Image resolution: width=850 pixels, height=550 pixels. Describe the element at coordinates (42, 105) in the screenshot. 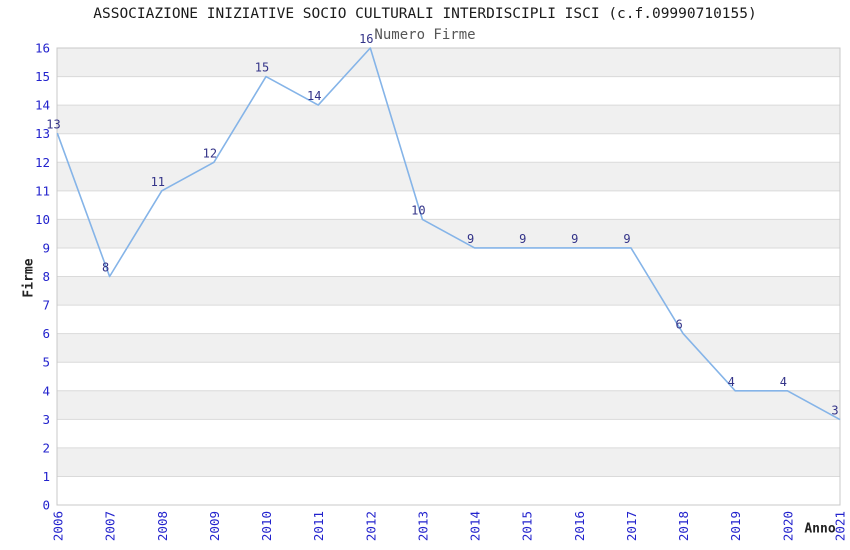

I see `y-tick-label: 14` at that location.